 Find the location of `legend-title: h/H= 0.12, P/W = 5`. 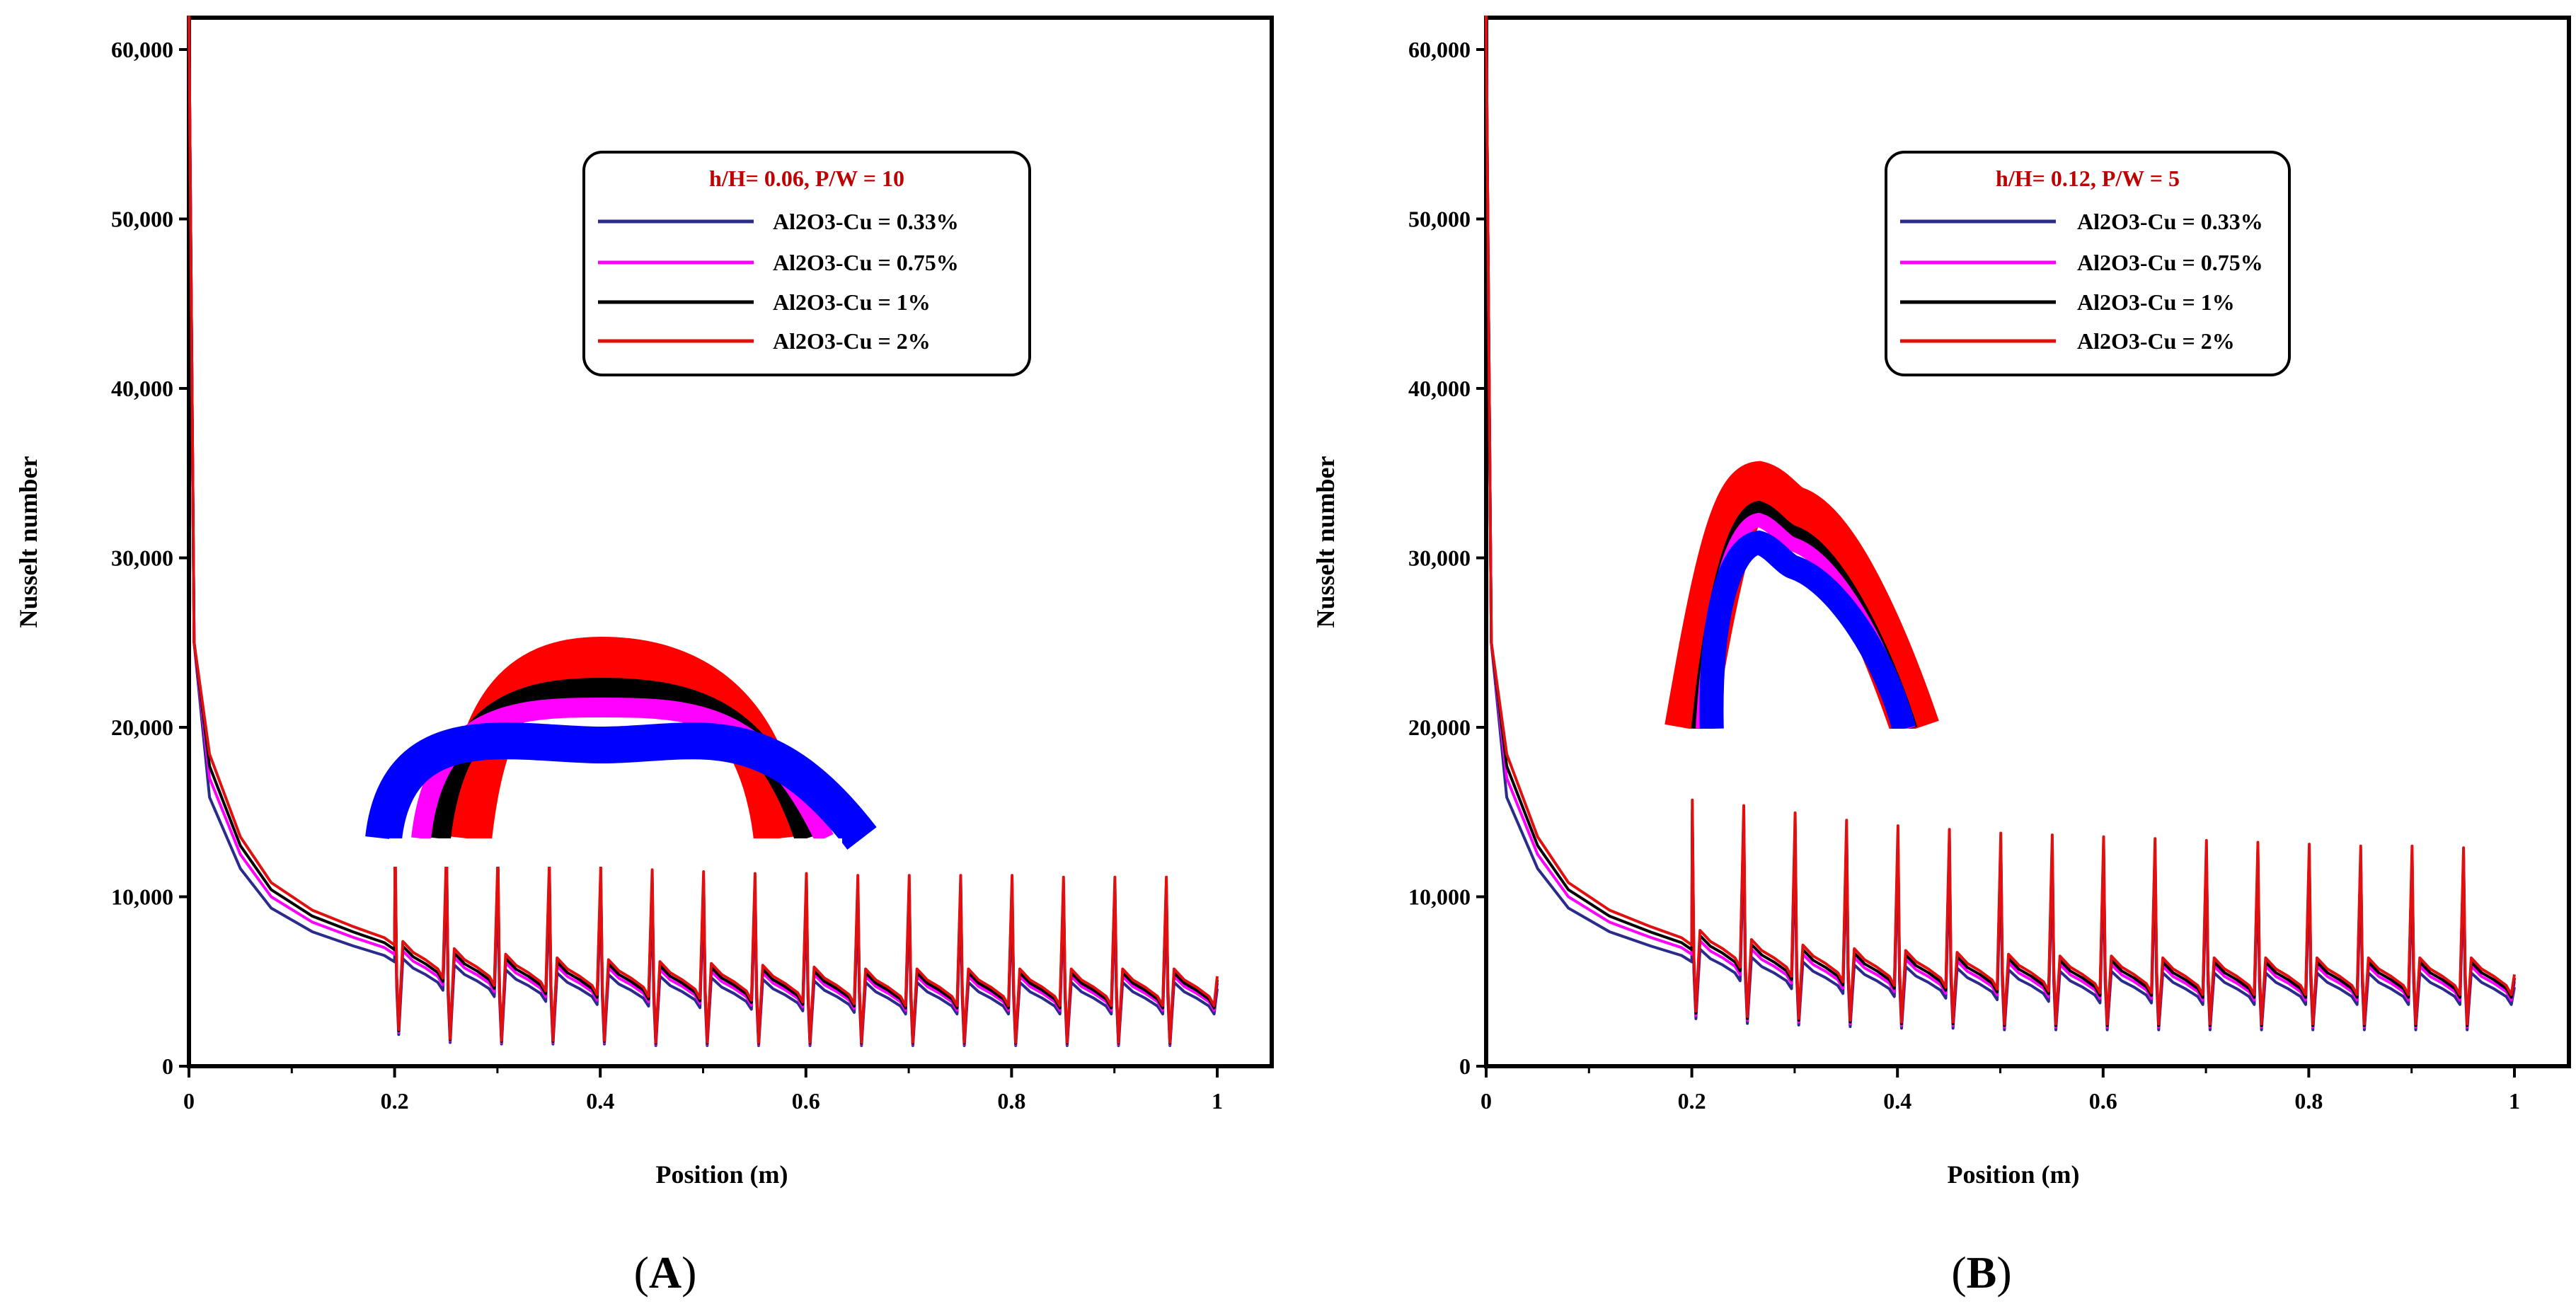

legend-title: h/H= 0.12, P/W = 5 is located at coordinates (2088, 178).